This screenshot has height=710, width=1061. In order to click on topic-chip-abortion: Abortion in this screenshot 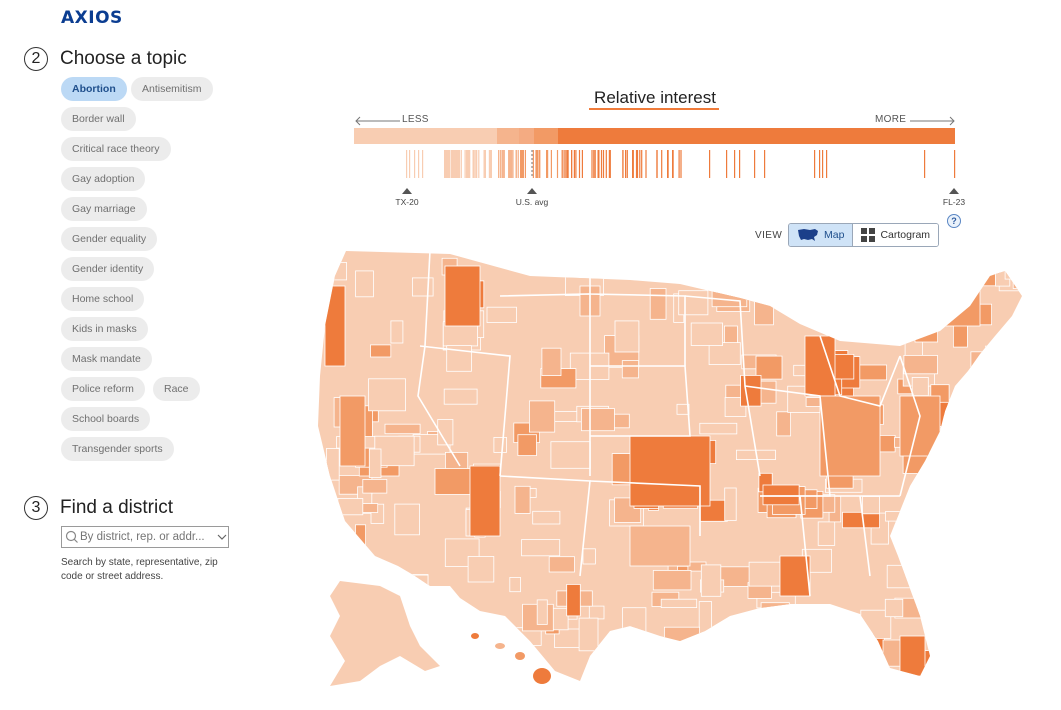, I will do `click(94, 89)`.